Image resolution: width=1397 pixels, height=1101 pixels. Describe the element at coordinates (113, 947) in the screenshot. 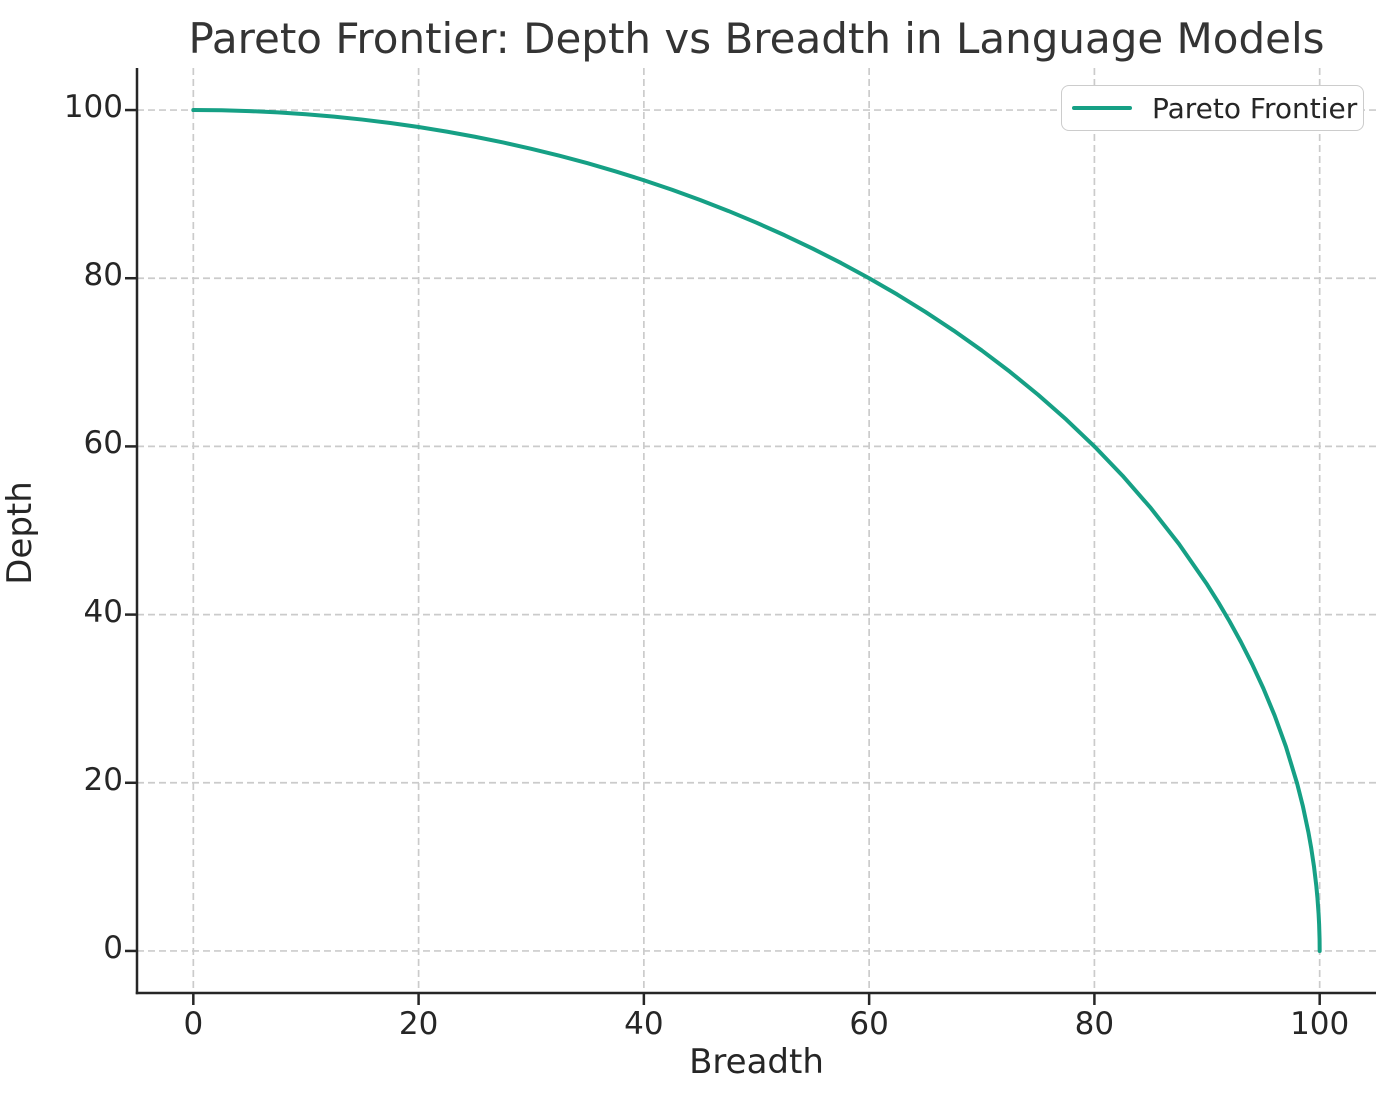

I see `y-tick-label: 0` at that location.